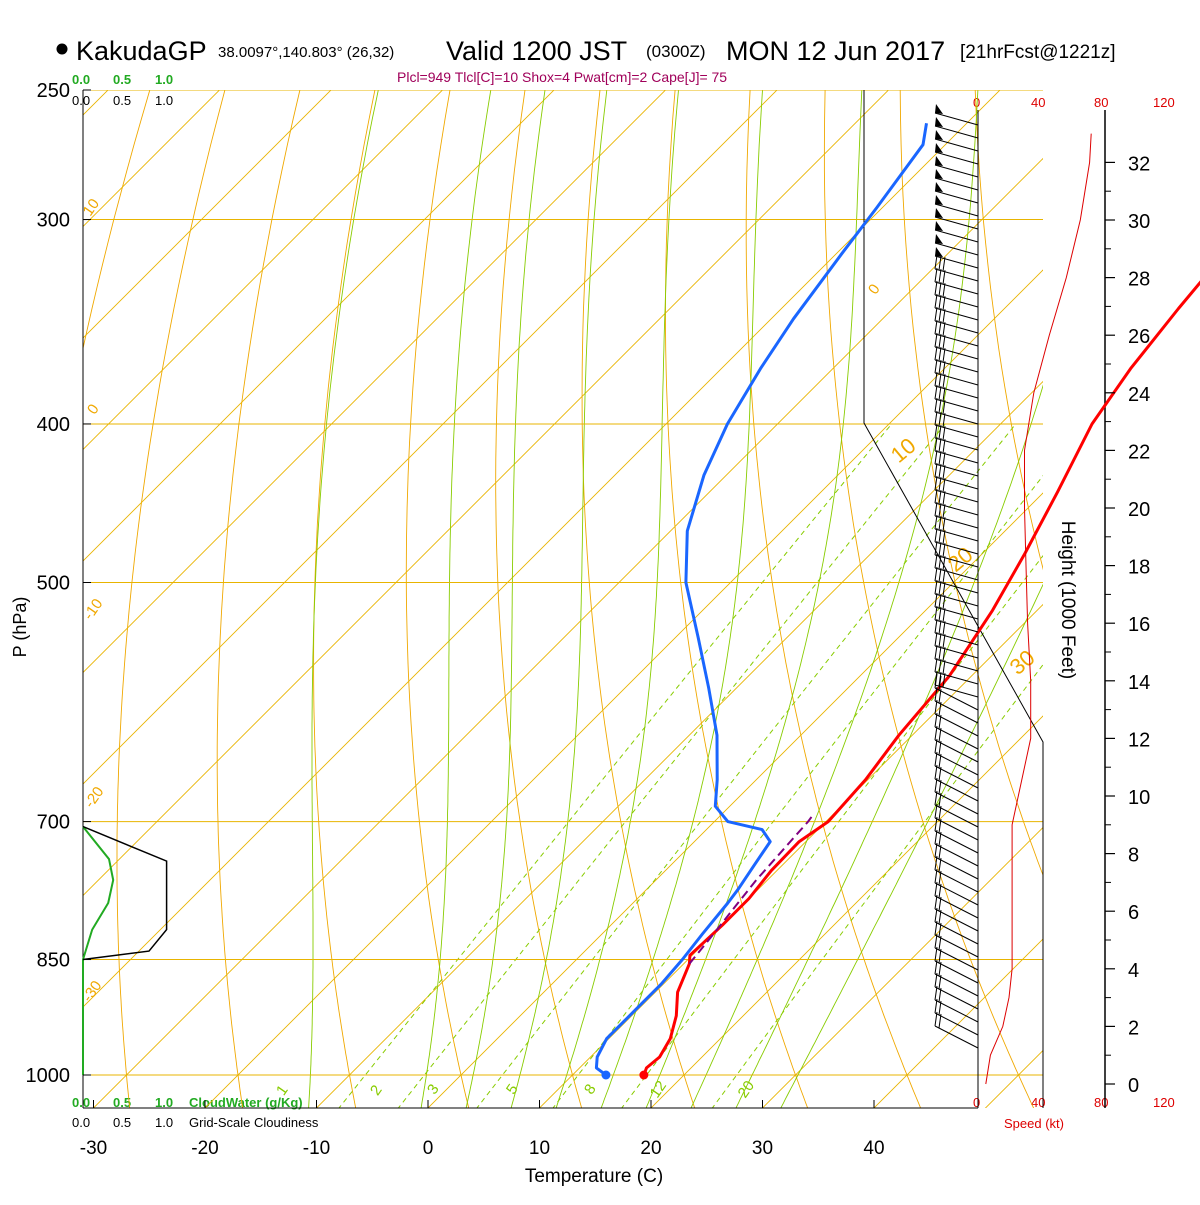 Image resolution: width=1200 pixels, height=1205 pixels. What do you see at coordinates (1038, 52) in the screenshot?
I see `forecast-tag: [21hrFcst@1221z]` at bounding box center [1038, 52].